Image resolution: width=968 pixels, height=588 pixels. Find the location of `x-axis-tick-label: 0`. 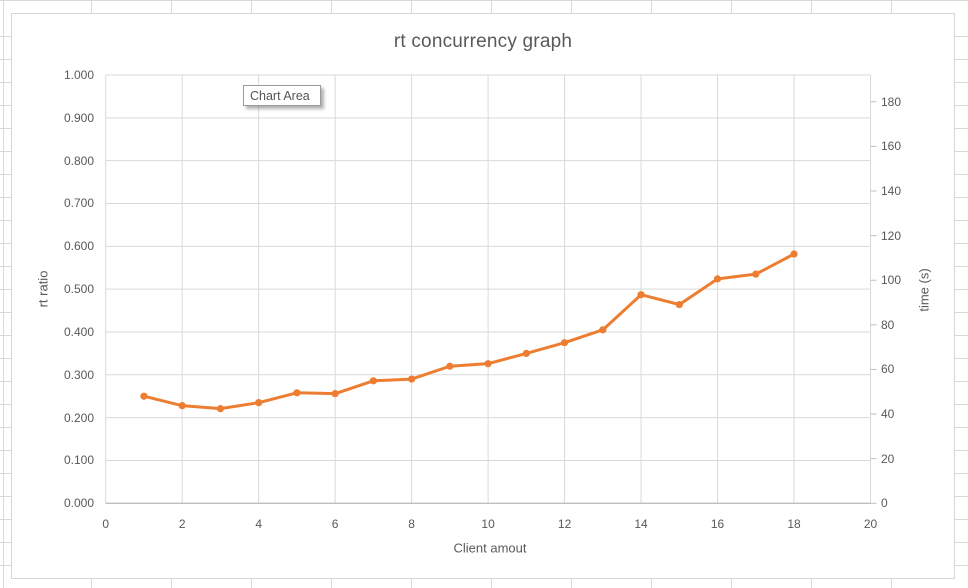

x-axis-tick-label: 0 is located at coordinates (106, 523).